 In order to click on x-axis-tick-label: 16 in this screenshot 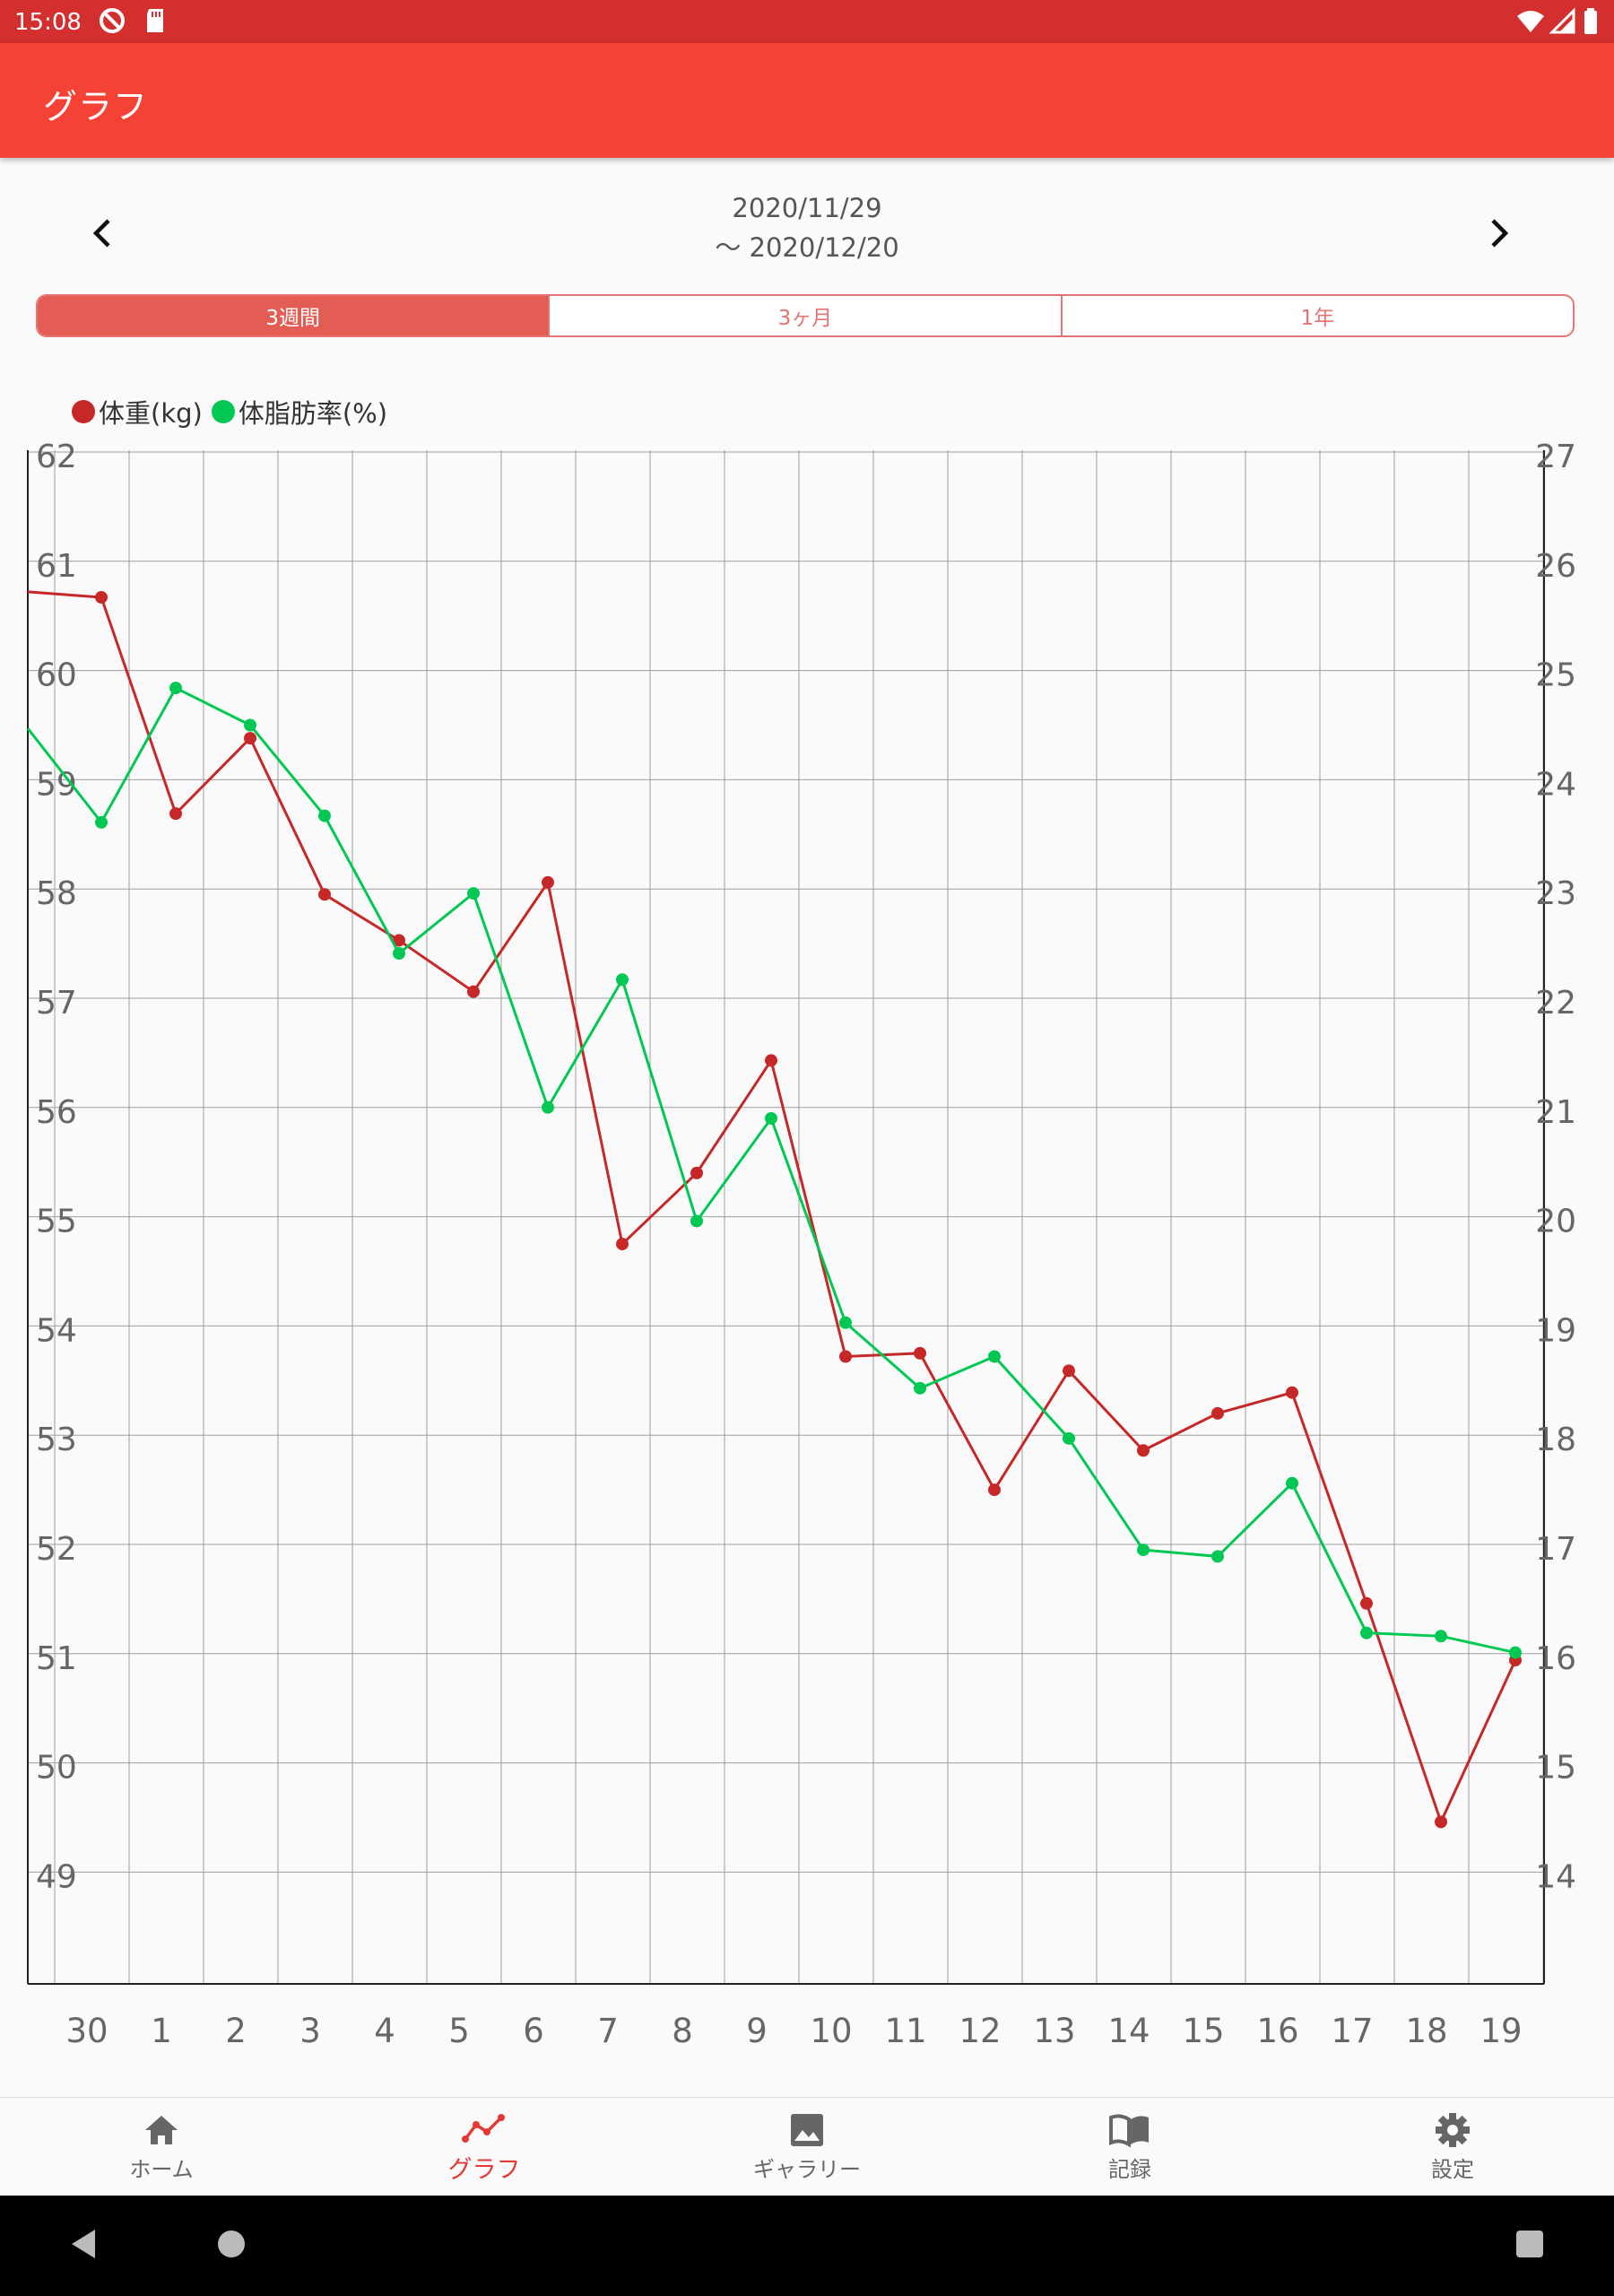, I will do `click(1277, 2031)`.